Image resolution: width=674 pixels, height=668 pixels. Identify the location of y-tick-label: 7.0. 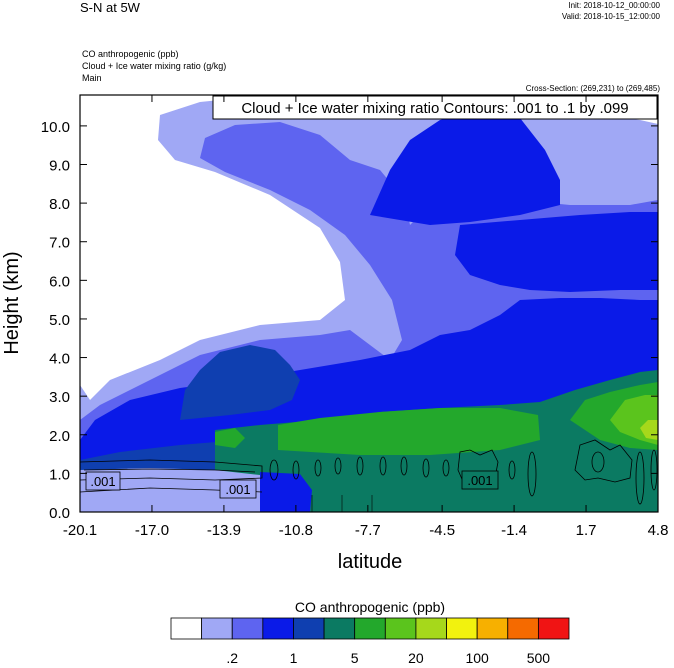
(59, 243).